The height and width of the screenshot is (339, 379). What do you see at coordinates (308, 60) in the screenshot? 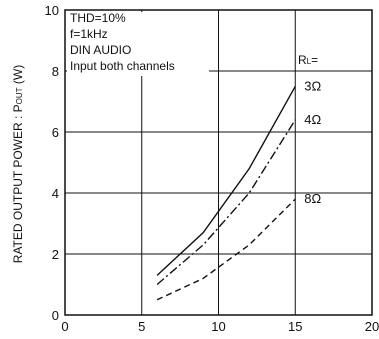
I see `legend-heading: RL=` at bounding box center [308, 60].